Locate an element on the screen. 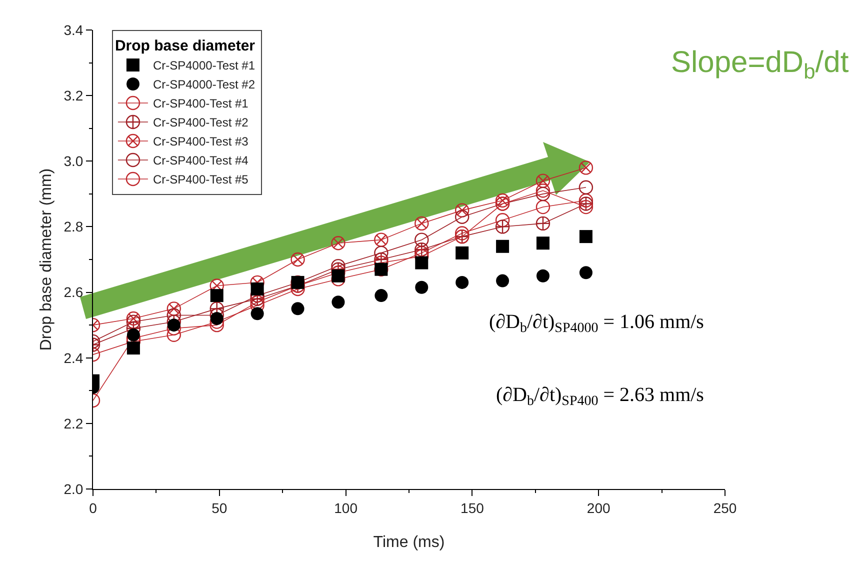  y-tick-label: 2.2 is located at coordinates (74, 423).